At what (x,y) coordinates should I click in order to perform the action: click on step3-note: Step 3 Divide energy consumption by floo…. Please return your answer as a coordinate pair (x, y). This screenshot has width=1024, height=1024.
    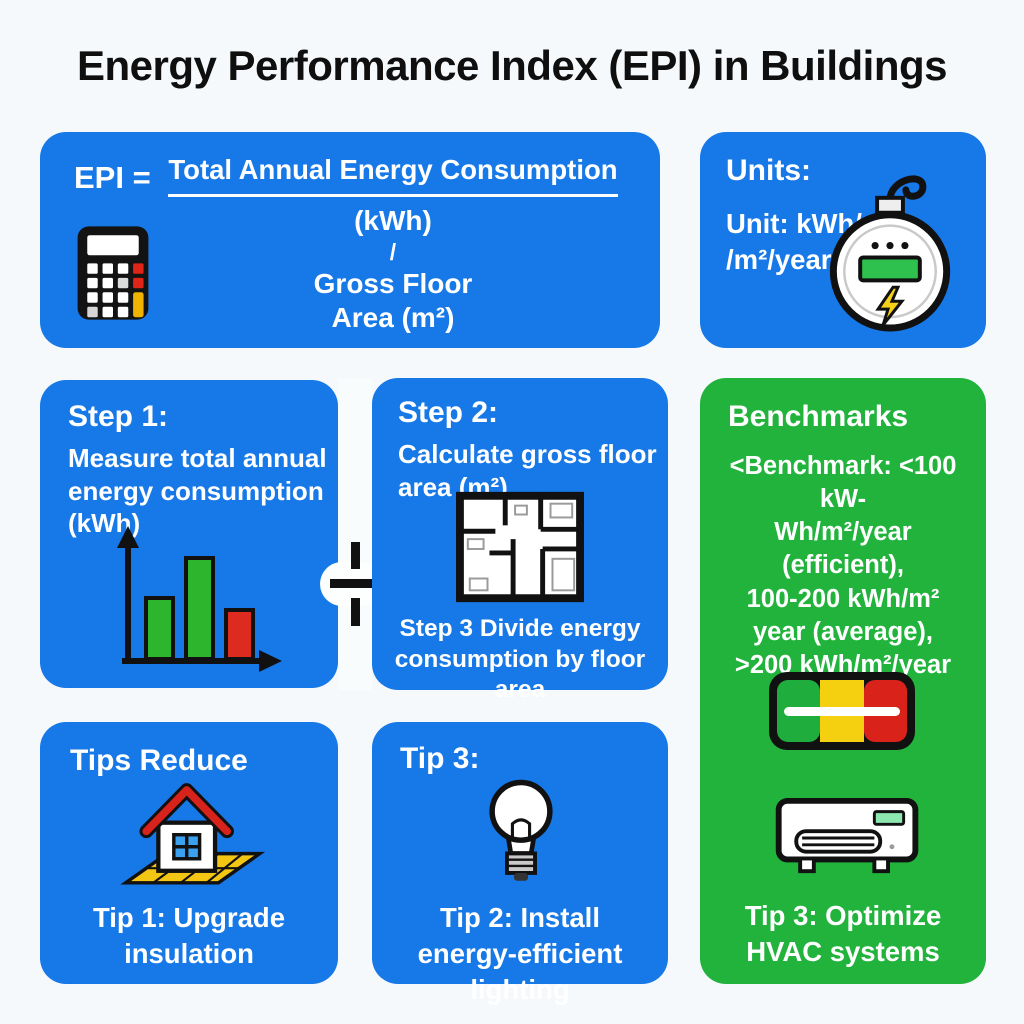
    Looking at the image, I should click on (520, 659).